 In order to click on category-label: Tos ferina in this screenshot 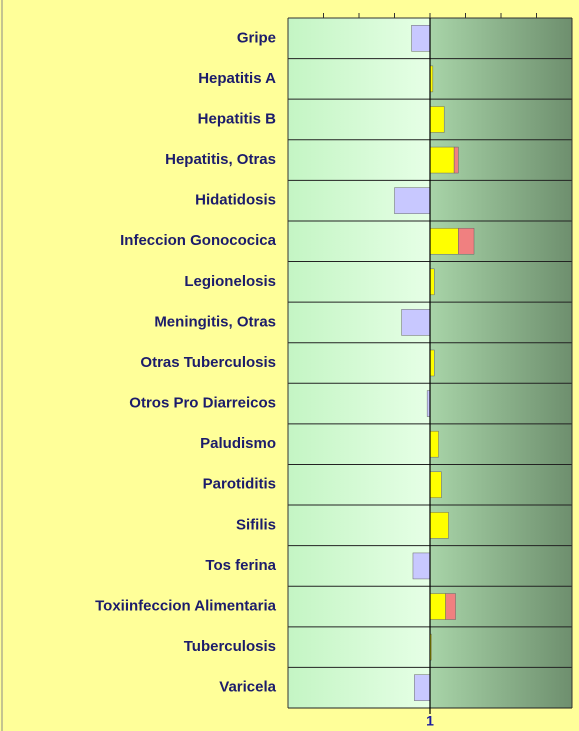, I will do `click(240, 565)`.